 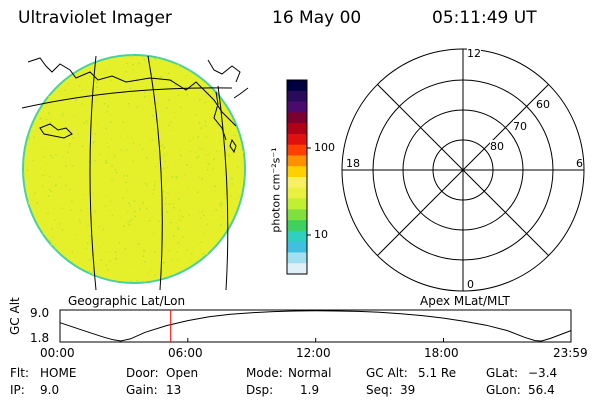 What do you see at coordinates (543, 104) in the screenshot?
I see `lat-label-60: 60` at bounding box center [543, 104].